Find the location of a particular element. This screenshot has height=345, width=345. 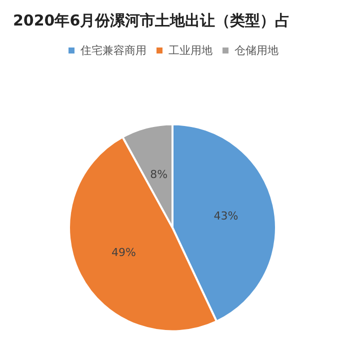

legend-label: 工业用地 is located at coordinates (190, 50).